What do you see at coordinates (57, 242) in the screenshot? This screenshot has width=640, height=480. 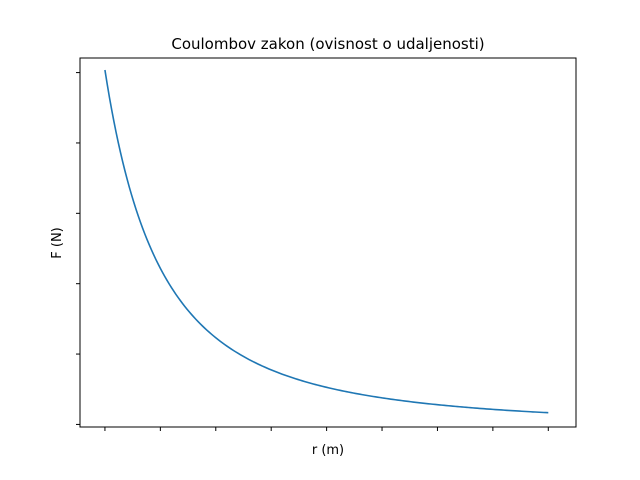 I see `y-axis-label: F (N)` at bounding box center [57, 242].